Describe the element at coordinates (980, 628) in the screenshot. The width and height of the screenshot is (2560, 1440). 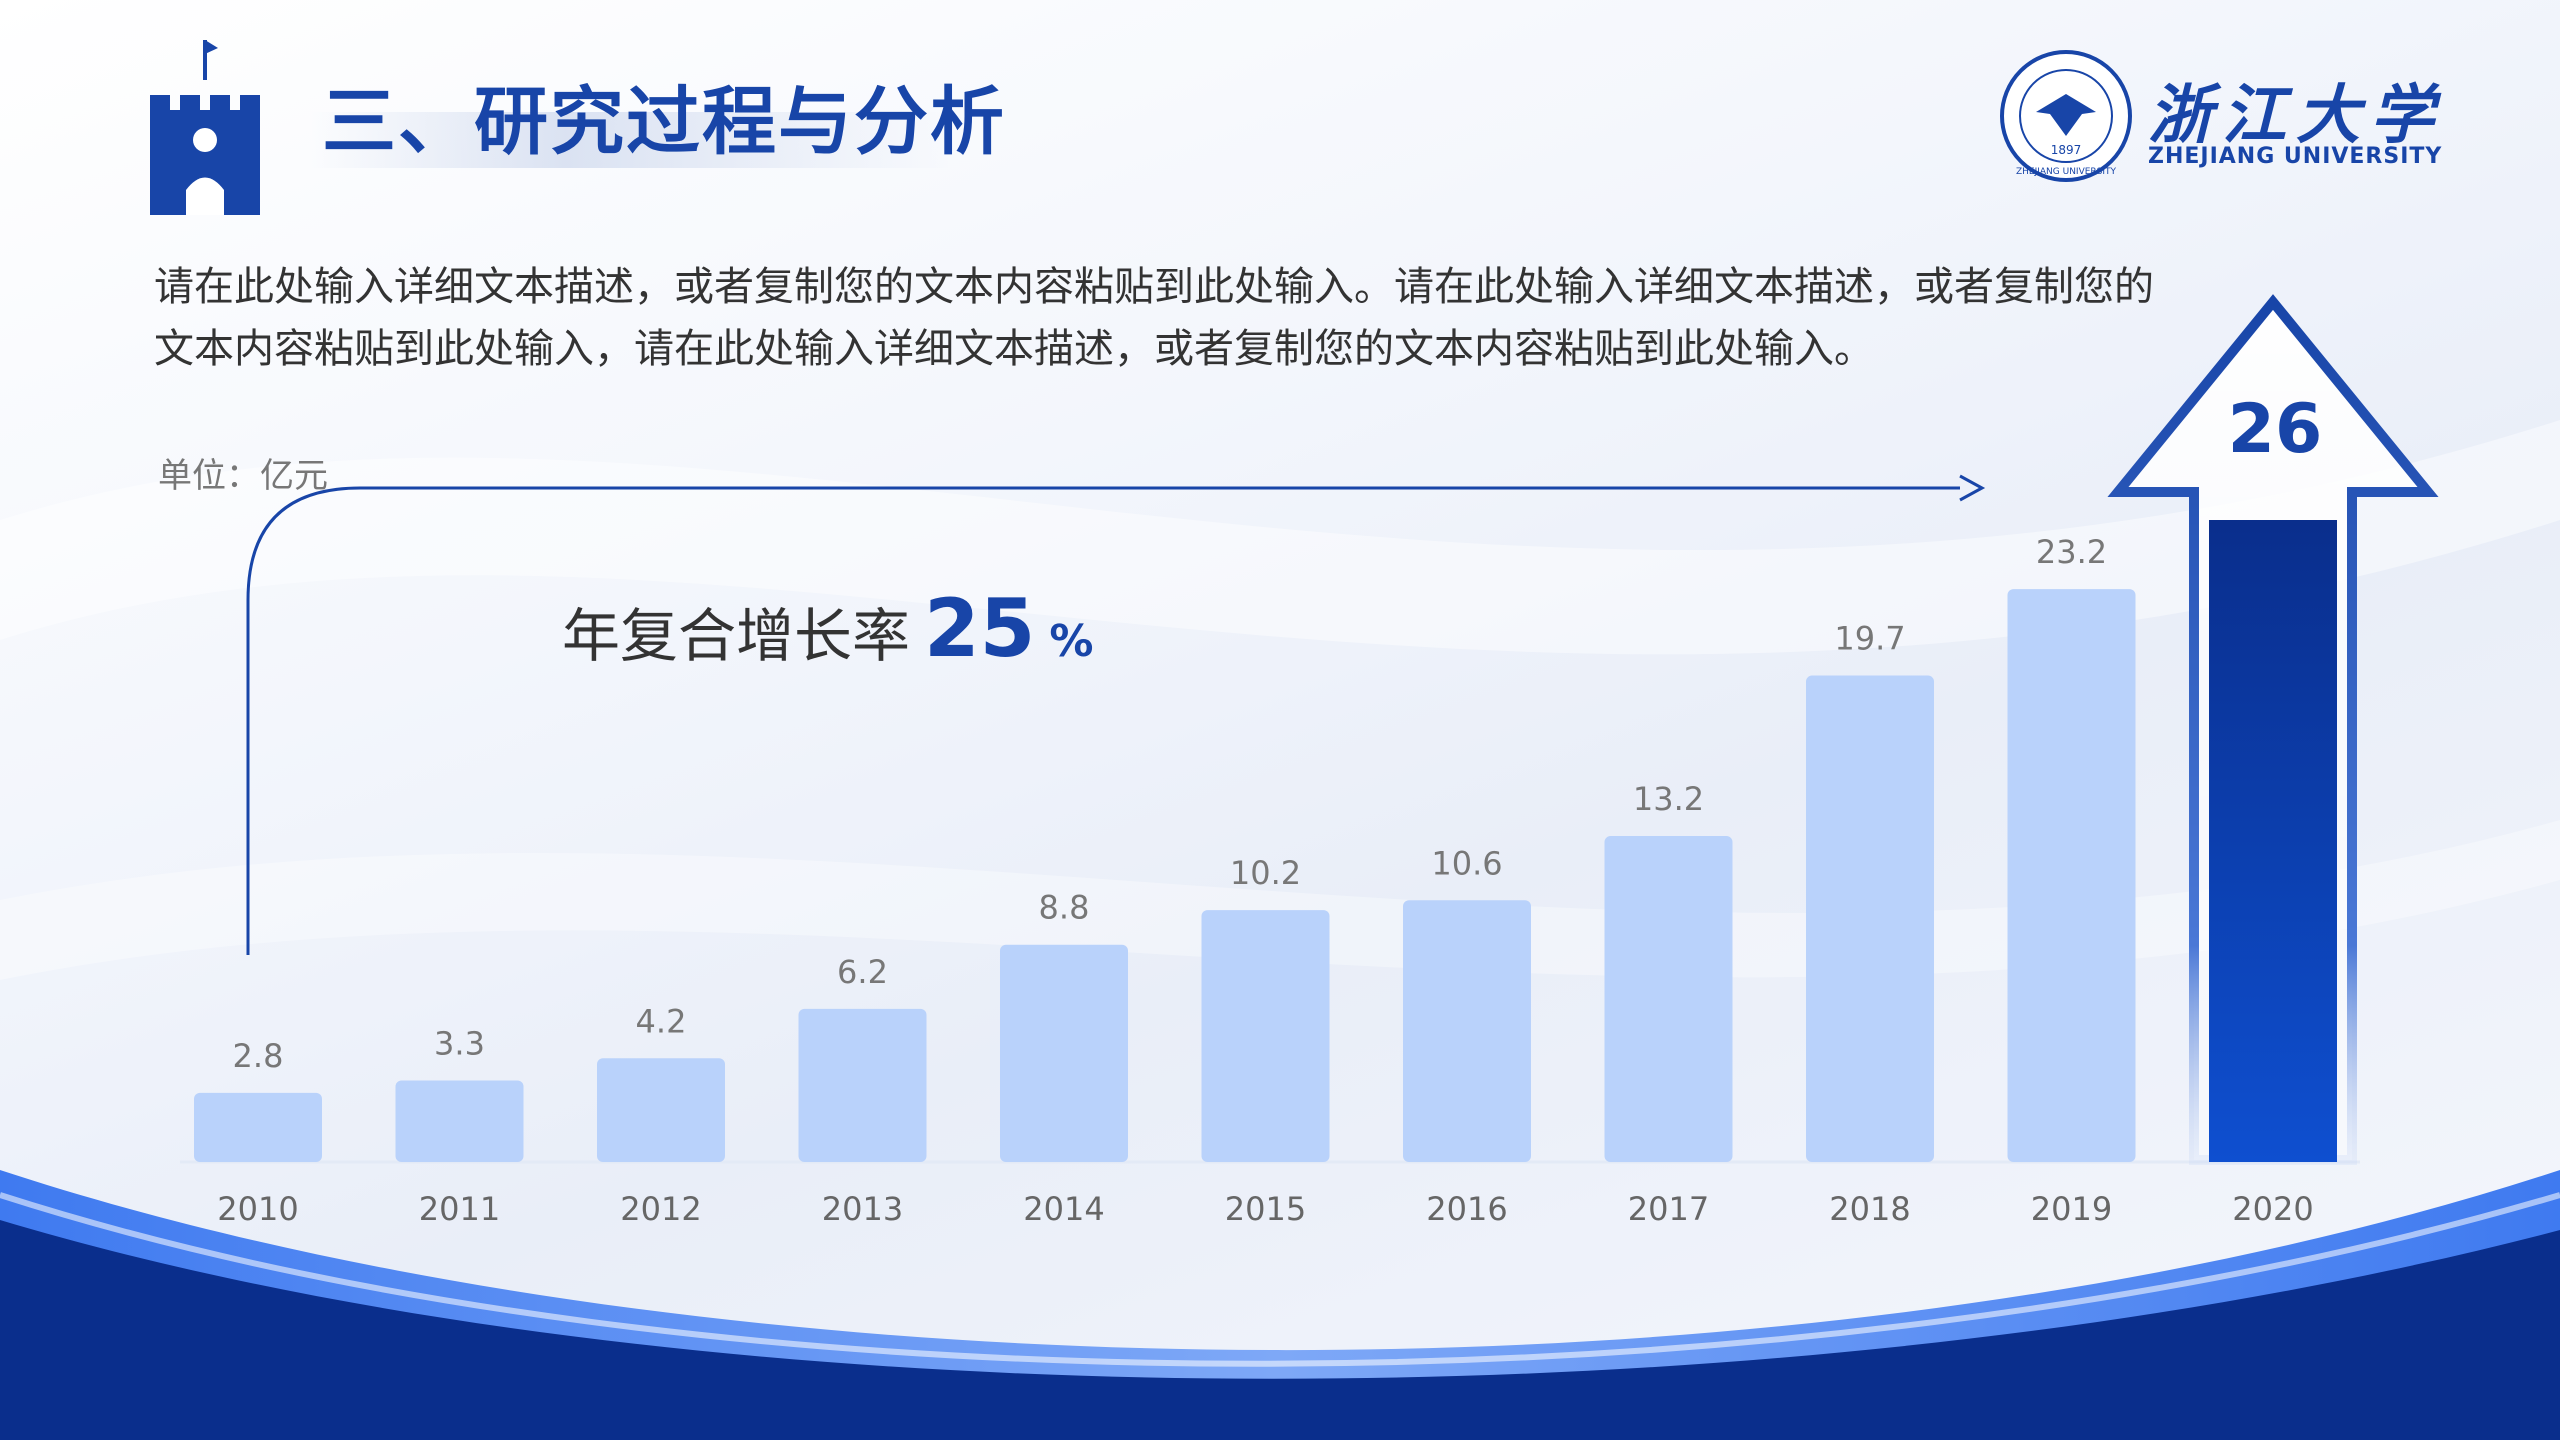
I see `cagr-value: 25` at that location.